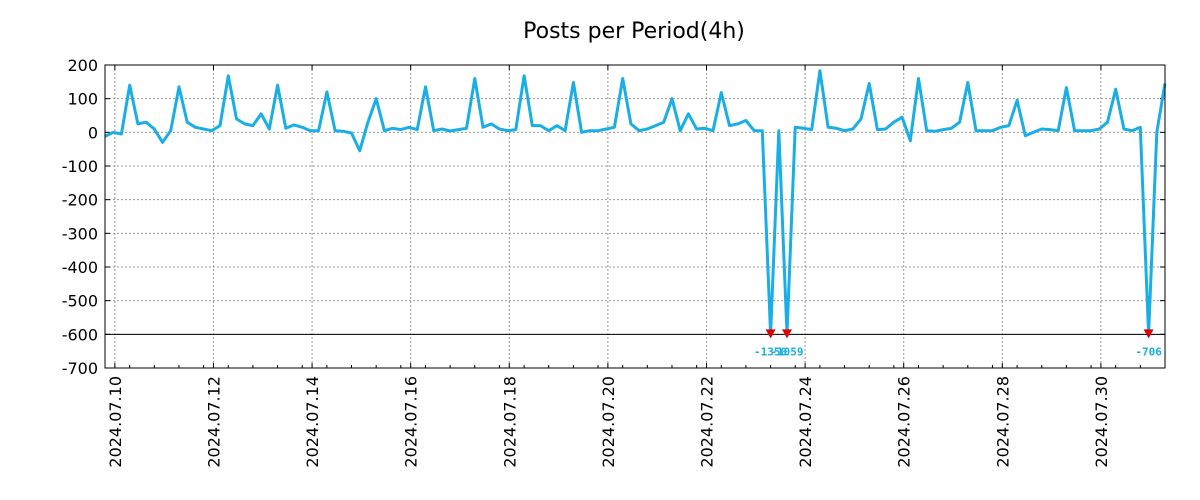 The image size is (1200, 500). I want to click on x-tick-label: 2024.07.18, so click(509, 422).